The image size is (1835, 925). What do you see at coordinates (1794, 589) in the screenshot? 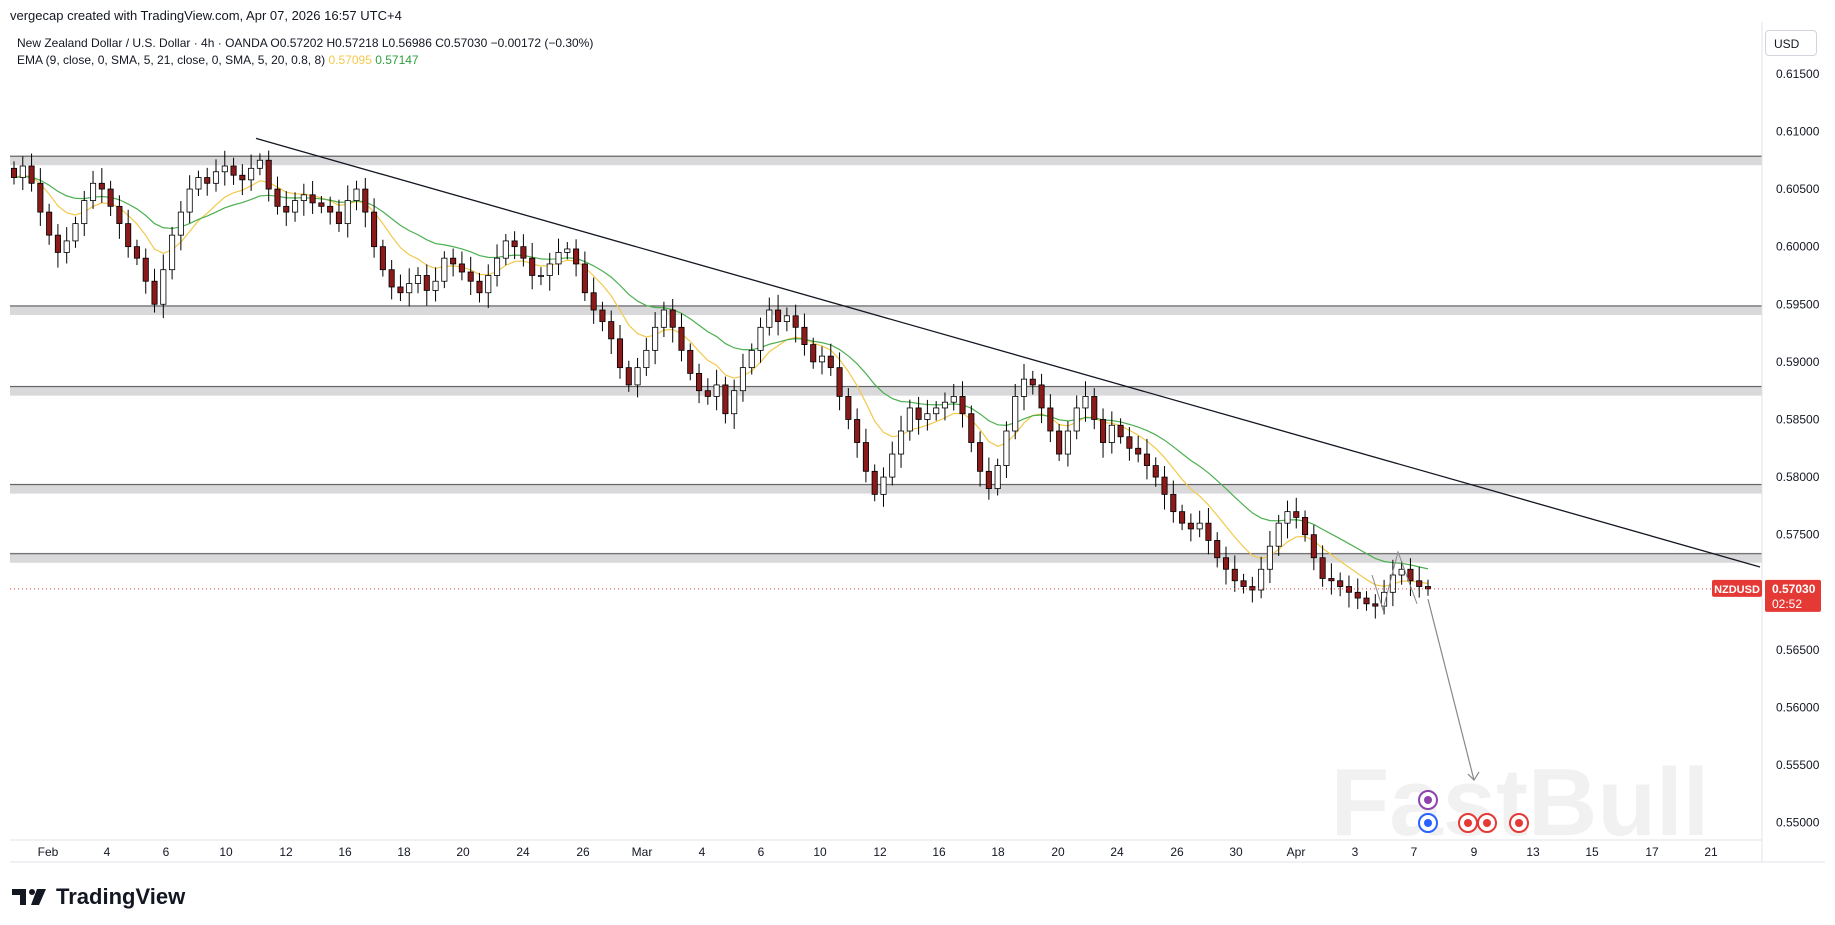
I see `current-price-value: 0.57030` at bounding box center [1794, 589].